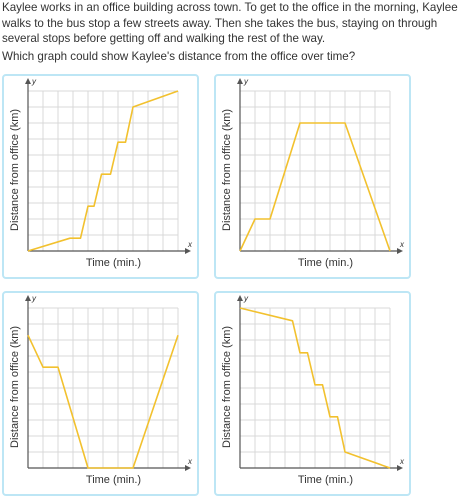  I want to click on graph-a: xy, so click(109, 165).